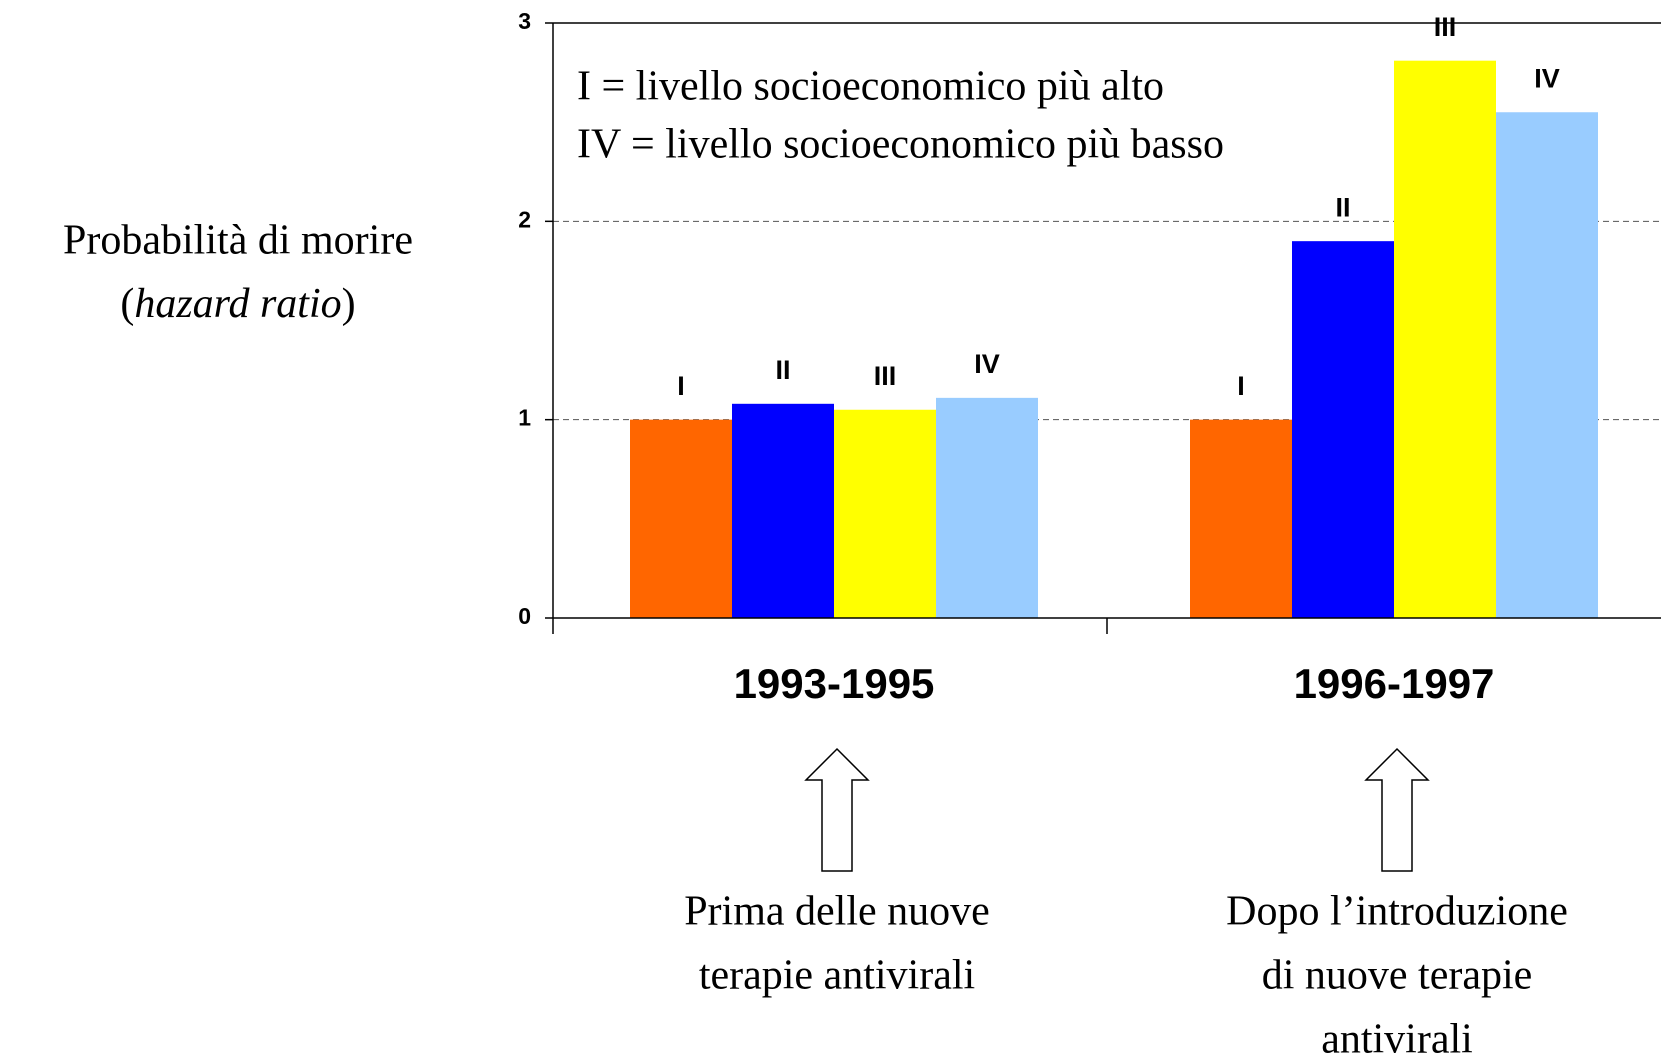 The height and width of the screenshot is (1062, 1661). What do you see at coordinates (834, 683) in the screenshot?
I see `x-tick-label: 1993-1995` at bounding box center [834, 683].